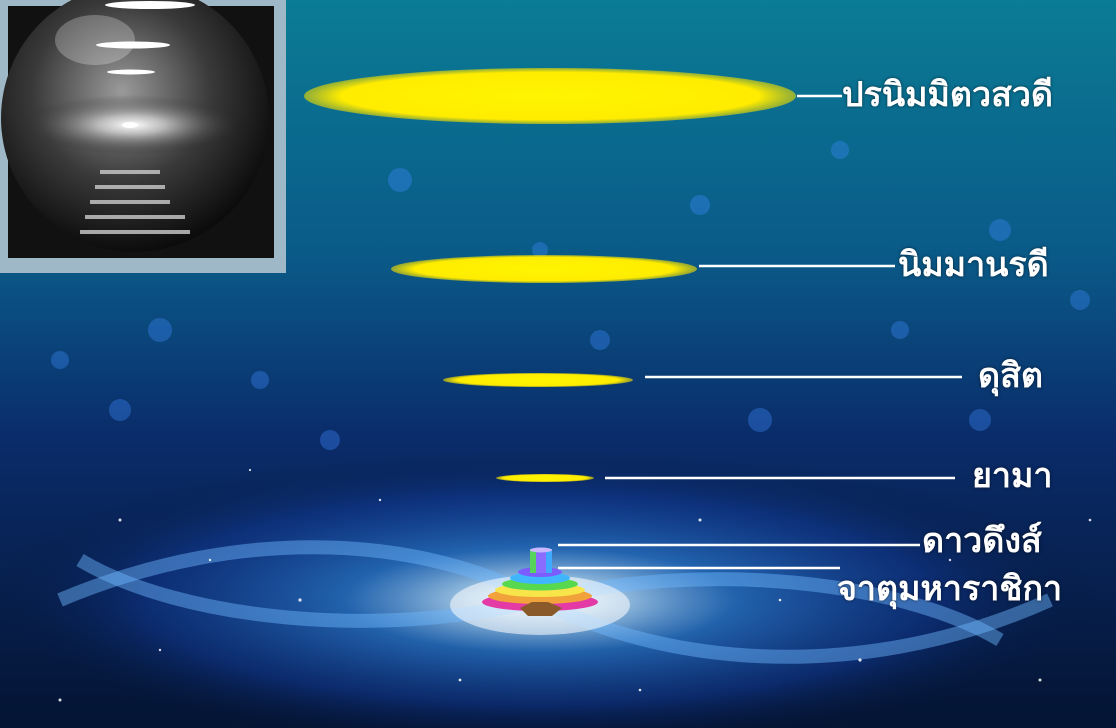 The width and height of the screenshot is (1116, 728). What do you see at coordinates (1012, 476) in the screenshot?
I see `label-yama: ยามา` at bounding box center [1012, 476].